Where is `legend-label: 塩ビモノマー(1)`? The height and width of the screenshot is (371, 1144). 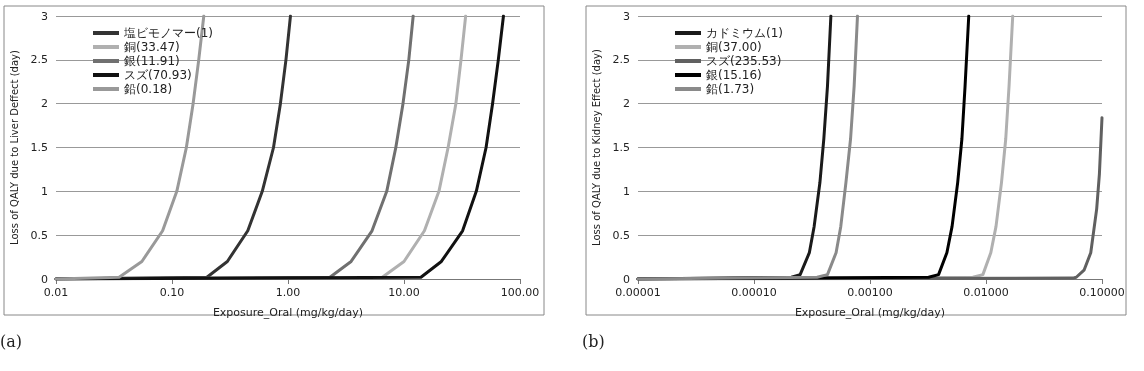
legend-label: 塩ビモノマー(1) is located at coordinates (168, 33).